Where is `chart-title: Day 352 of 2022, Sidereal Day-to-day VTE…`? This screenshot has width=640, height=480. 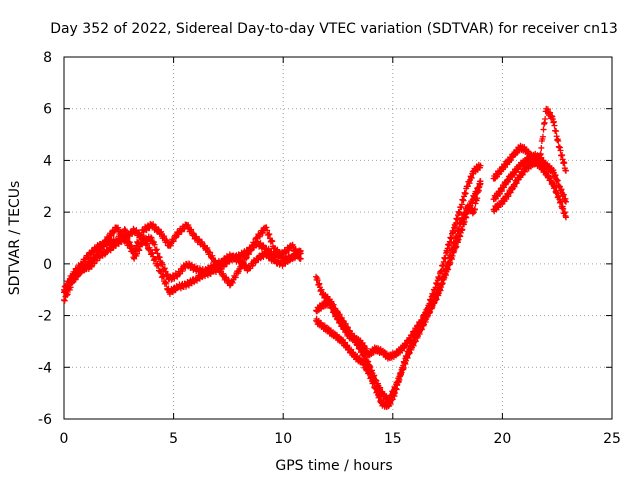
chart-title: Day 352 of 2022, Sidereal Day-to-day VTE… is located at coordinates (334, 29).